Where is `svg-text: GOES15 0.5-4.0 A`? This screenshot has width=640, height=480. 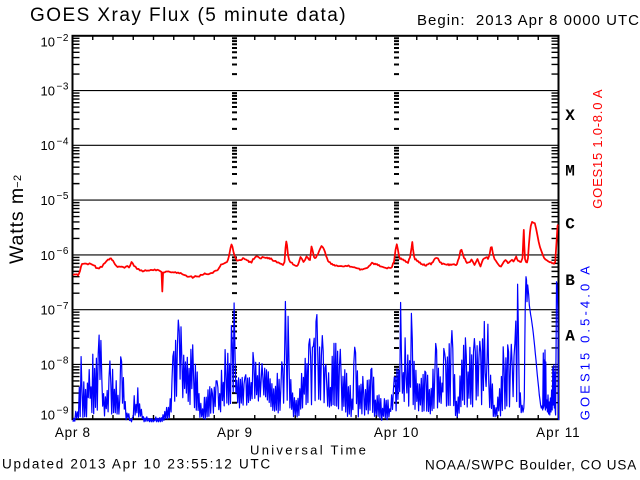 svg-text: GOES15 0.5-4.0 A is located at coordinates (585, 341).